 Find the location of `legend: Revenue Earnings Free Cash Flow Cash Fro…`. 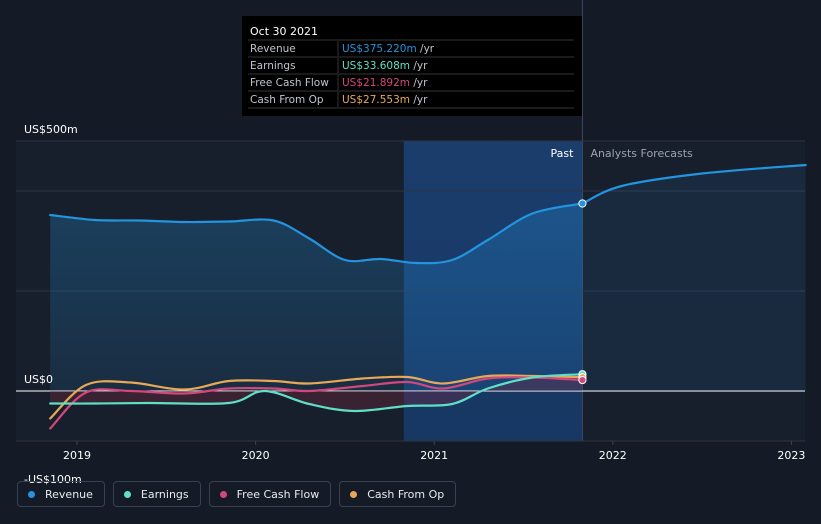

legend: Revenue Earnings Free Cash Flow Cash Fro… is located at coordinates (237, 494).